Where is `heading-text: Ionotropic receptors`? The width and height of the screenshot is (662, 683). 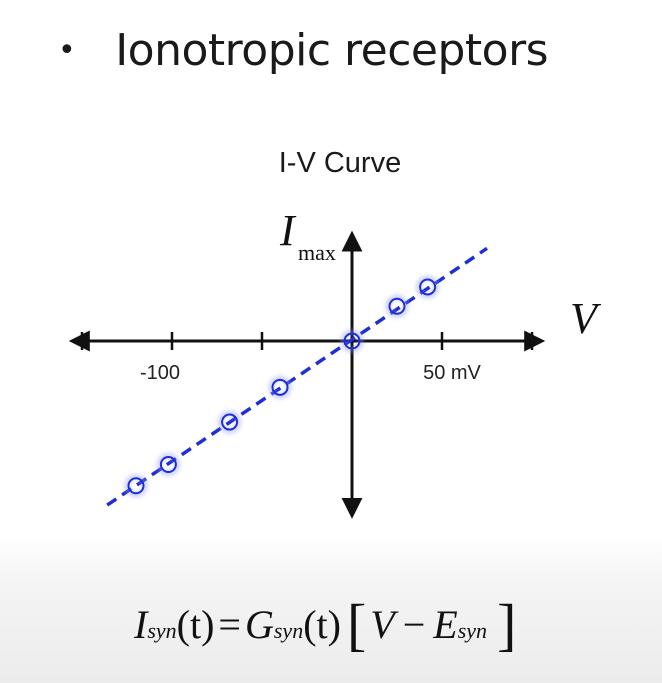 heading-text: Ionotropic receptors is located at coordinates (332, 50).